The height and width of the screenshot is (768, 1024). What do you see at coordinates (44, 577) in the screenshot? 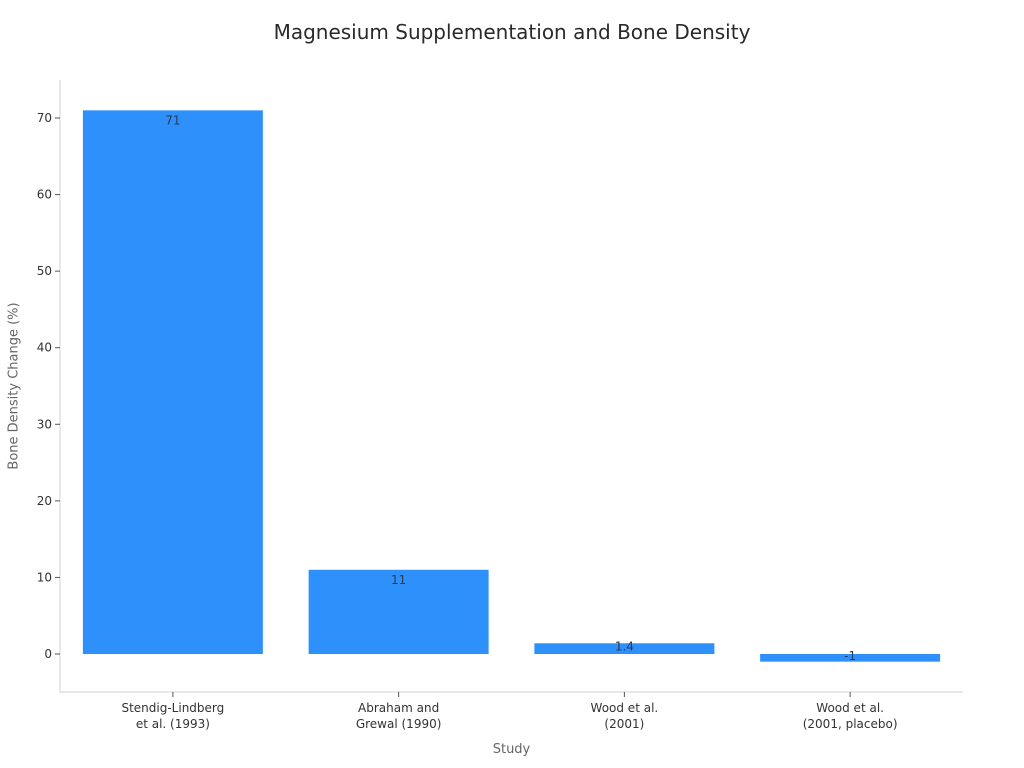
I see `y-tick-label: 10` at bounding box center [44, 577].